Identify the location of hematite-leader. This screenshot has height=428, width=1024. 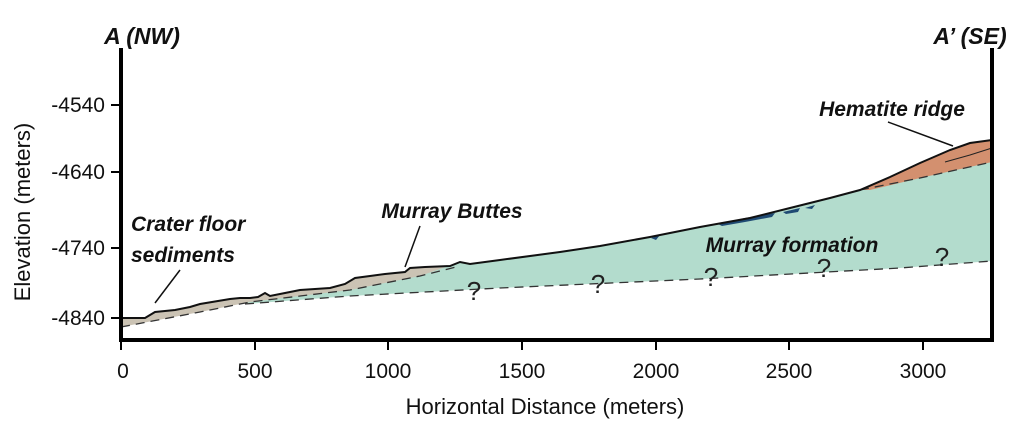
(920, 134).